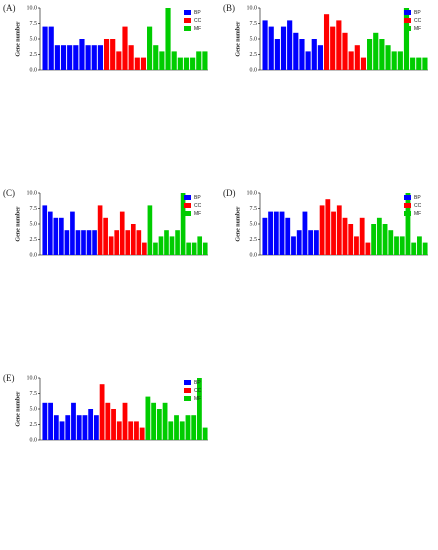 Image resolution: width=438 pixels, height=550 pixels. I want to click on panel: (D) Gene number 0.0 2.5 5.0 7.5 10.0 BP CC MF, so click(325, 223).